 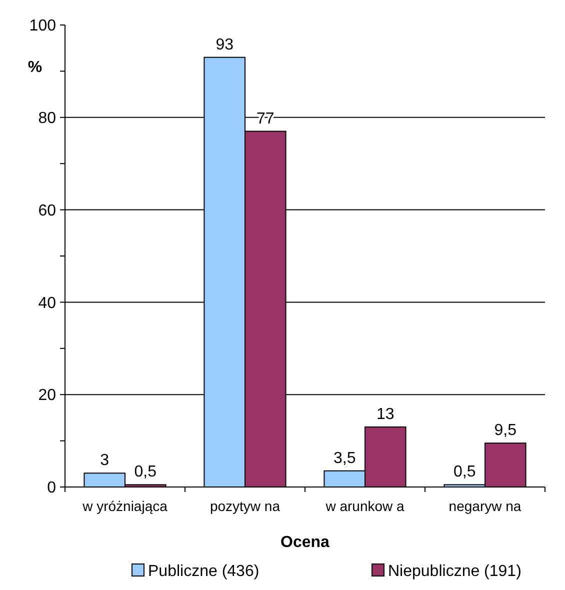 What do you see at coordinates (47, 211) in the screenshot?
I see `y-tick-label: 60` at bounding box center [47, 211].